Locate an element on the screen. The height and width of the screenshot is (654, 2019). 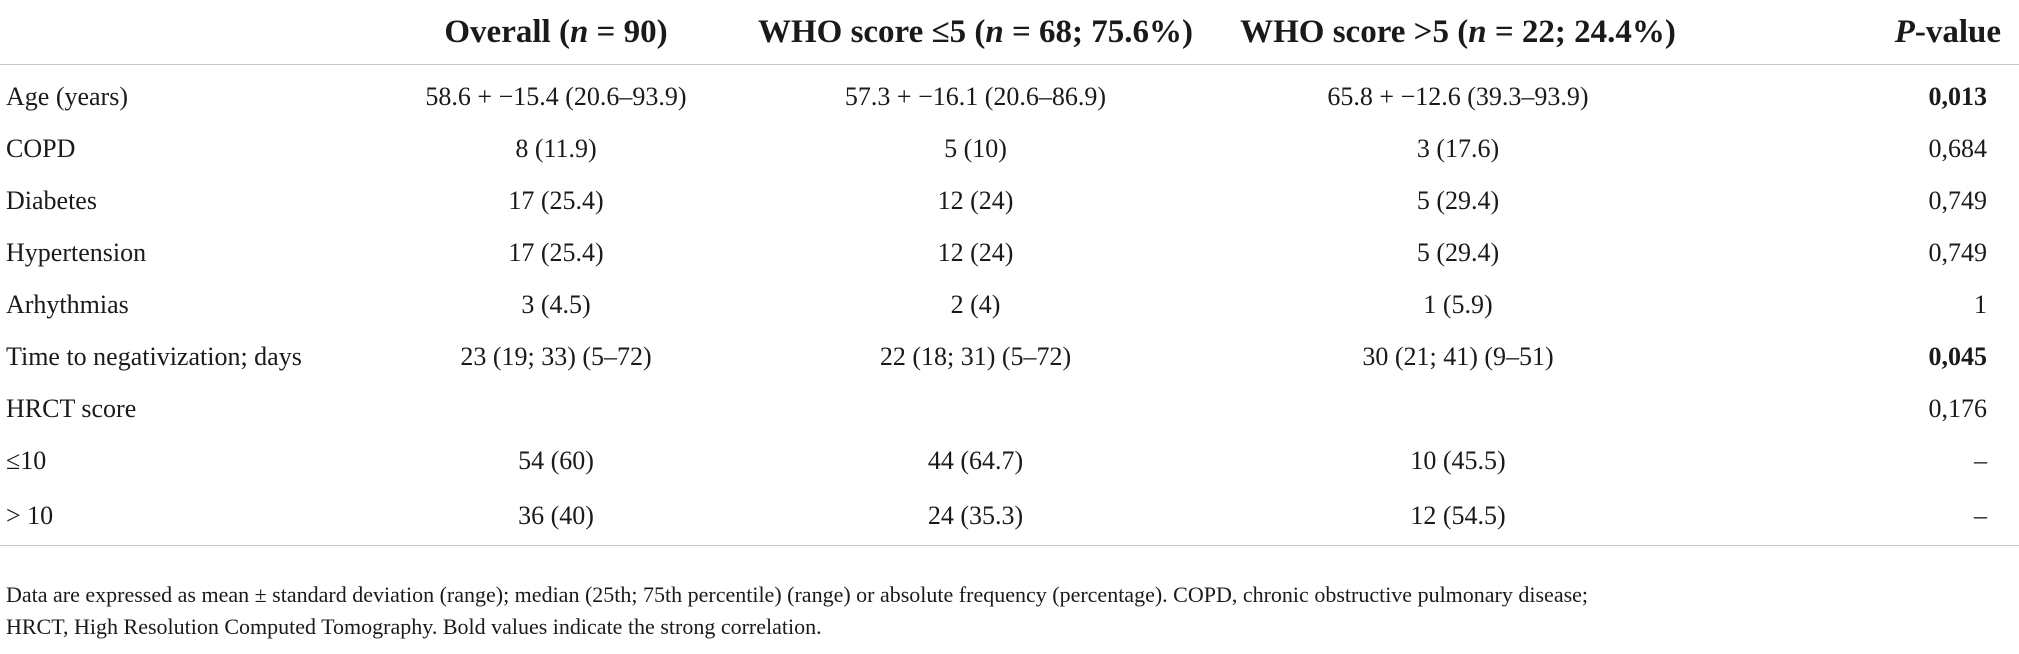
cell-overall: 54 (60) is located at coordinates (556, 460).